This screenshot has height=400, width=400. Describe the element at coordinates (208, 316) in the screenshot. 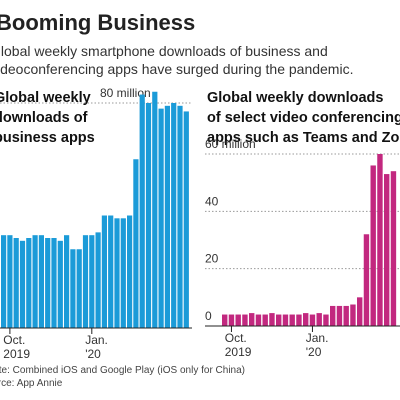

I see `y-tick-label: 0` at that location.